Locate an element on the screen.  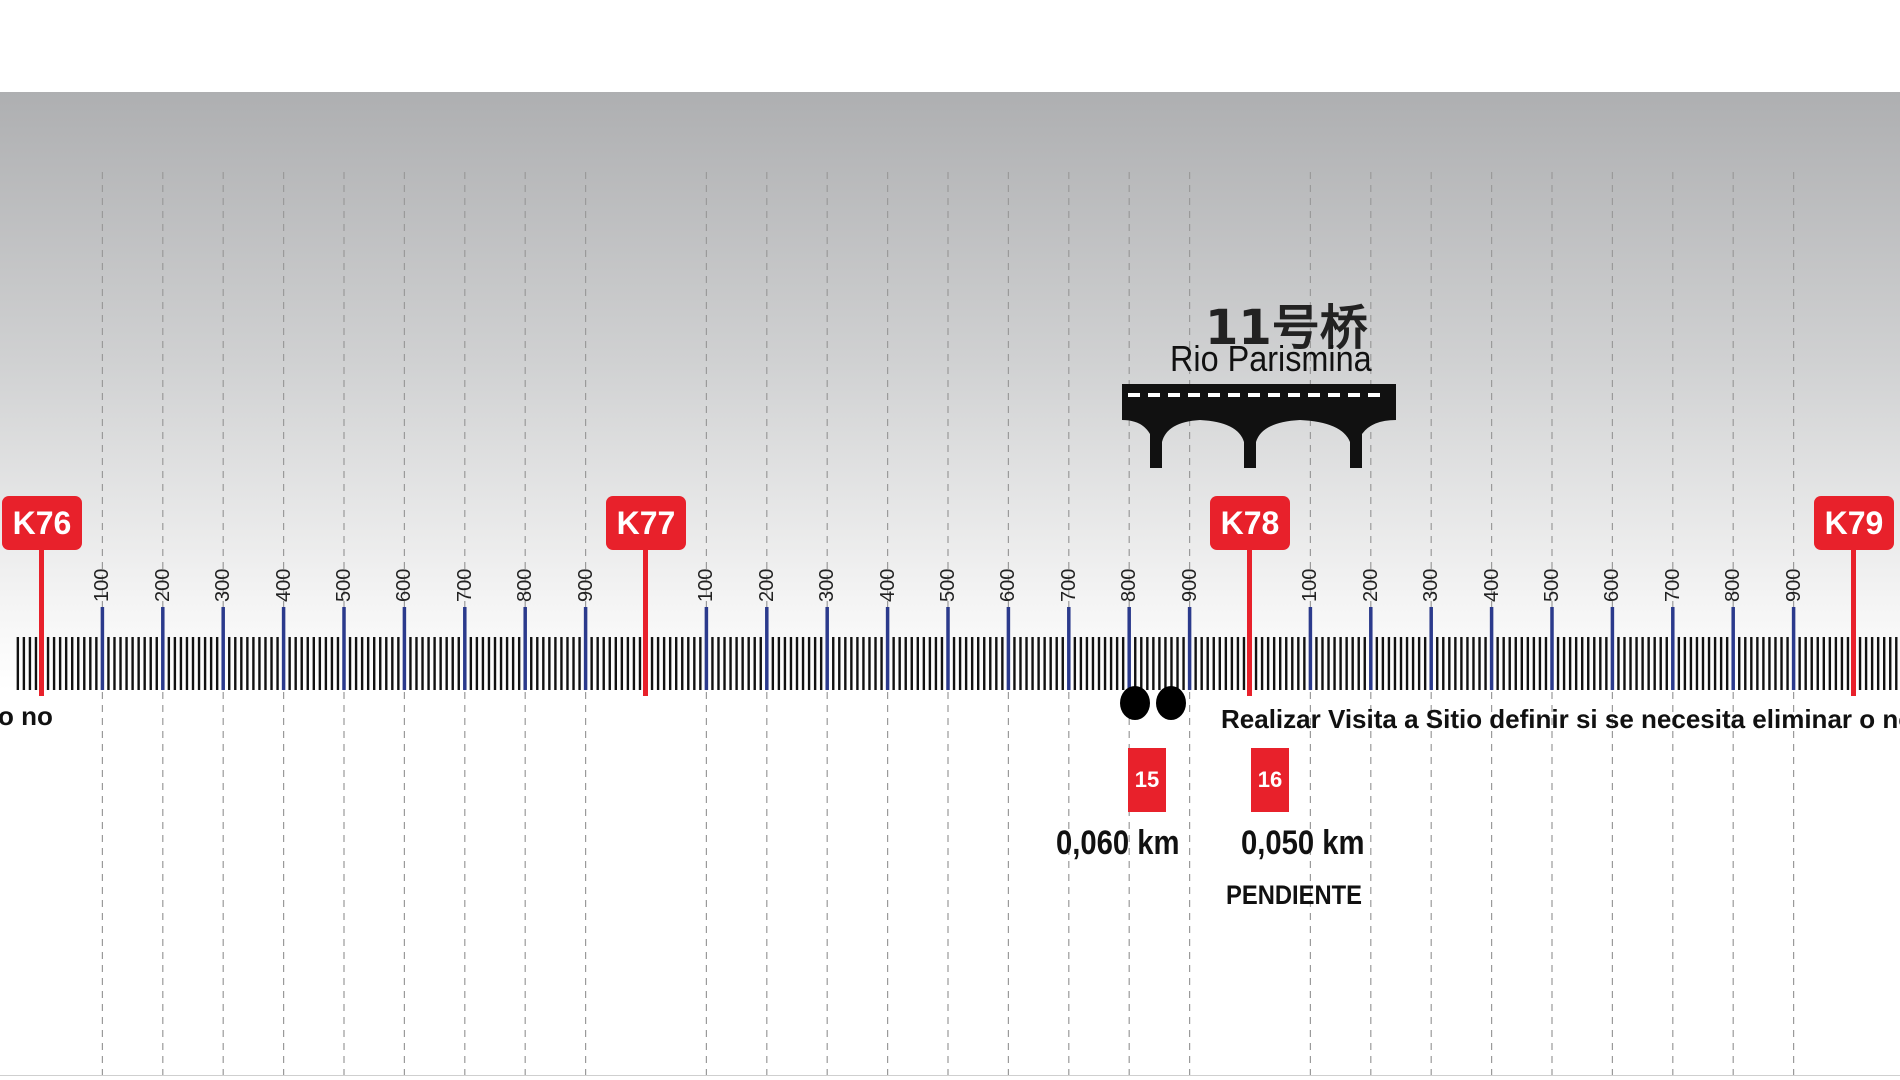
segment-status: PENDIENTE is located at coordinates (1294, 895).